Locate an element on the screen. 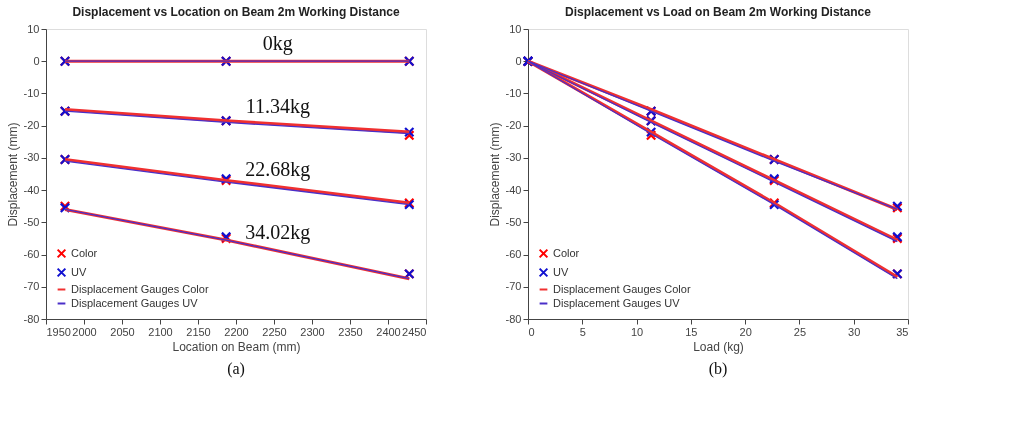  x-tick-label: 2050 is located at coordinates (122, 331).